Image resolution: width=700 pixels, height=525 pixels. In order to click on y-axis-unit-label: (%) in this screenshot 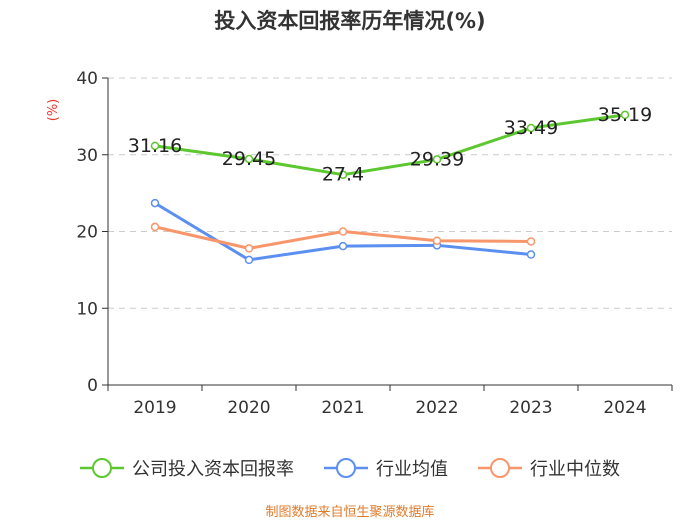, I will do `click(53, 110)`.